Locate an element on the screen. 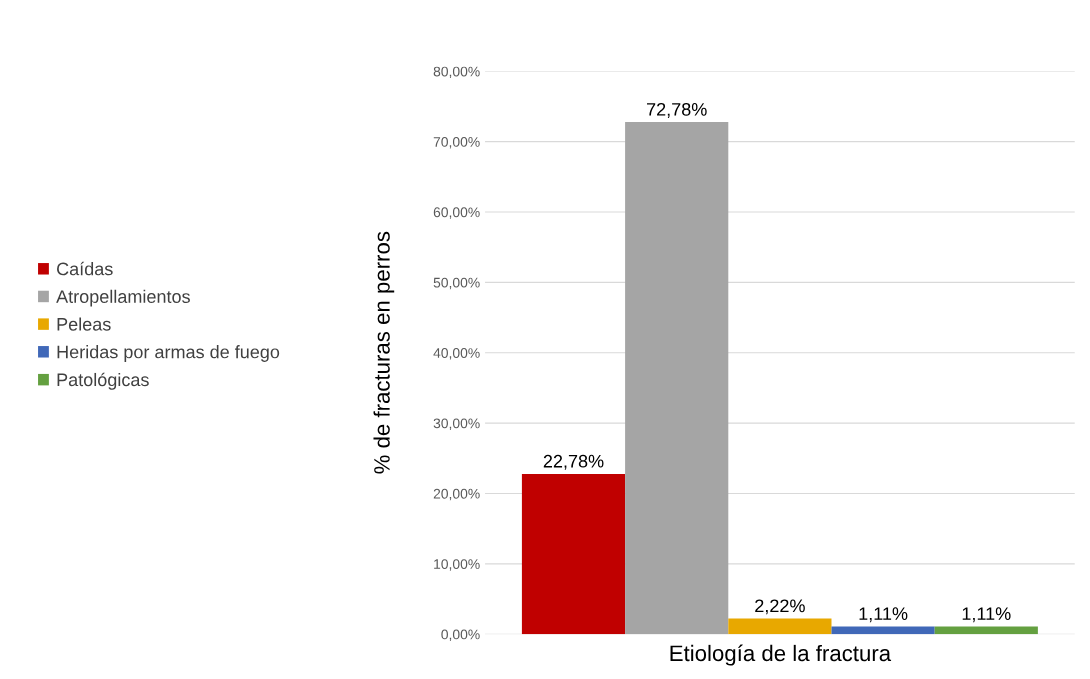 The width and height of the screenshot is (1090, 679). y-axis-title: % de fracturas en perros is located at coordinates (384, 352).